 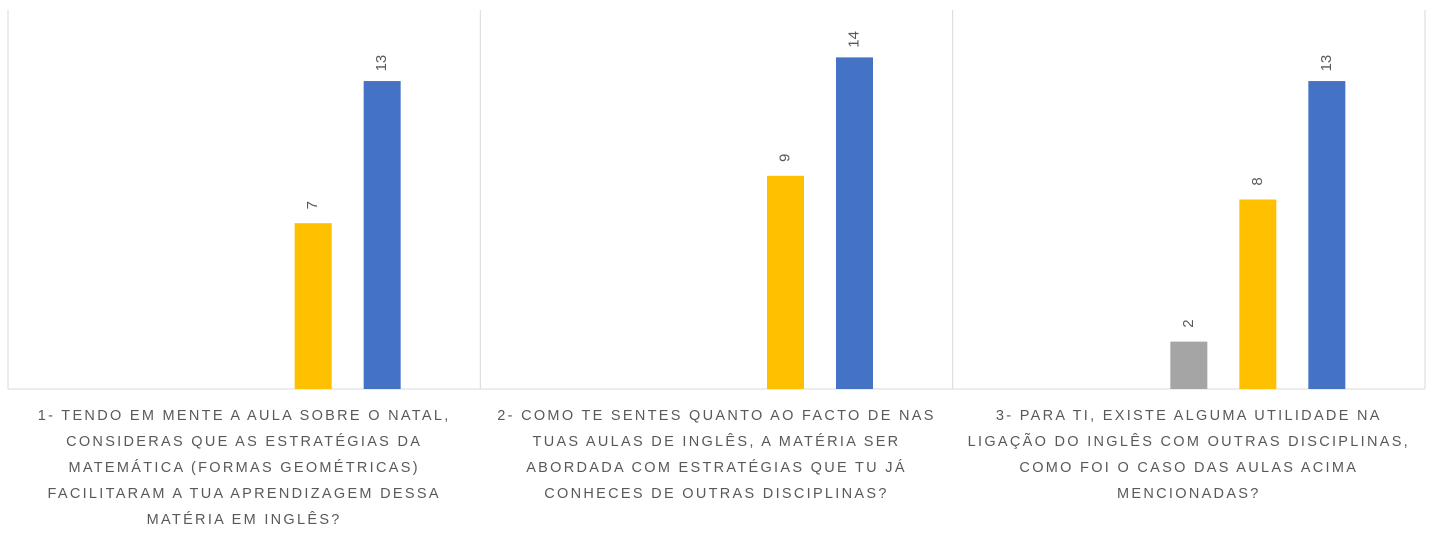 I want to click on data-label: 7, so click(x=312, y=205).